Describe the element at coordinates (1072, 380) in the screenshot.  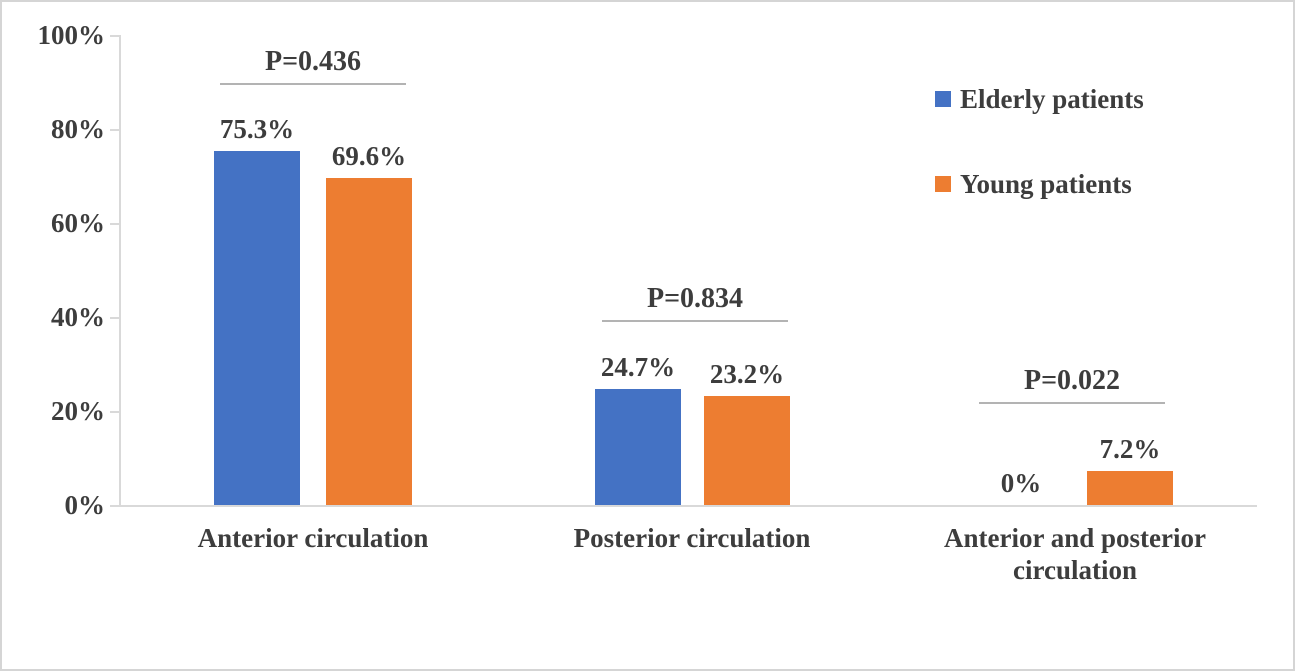
I see `p-value-text: P=0.022` at that location.